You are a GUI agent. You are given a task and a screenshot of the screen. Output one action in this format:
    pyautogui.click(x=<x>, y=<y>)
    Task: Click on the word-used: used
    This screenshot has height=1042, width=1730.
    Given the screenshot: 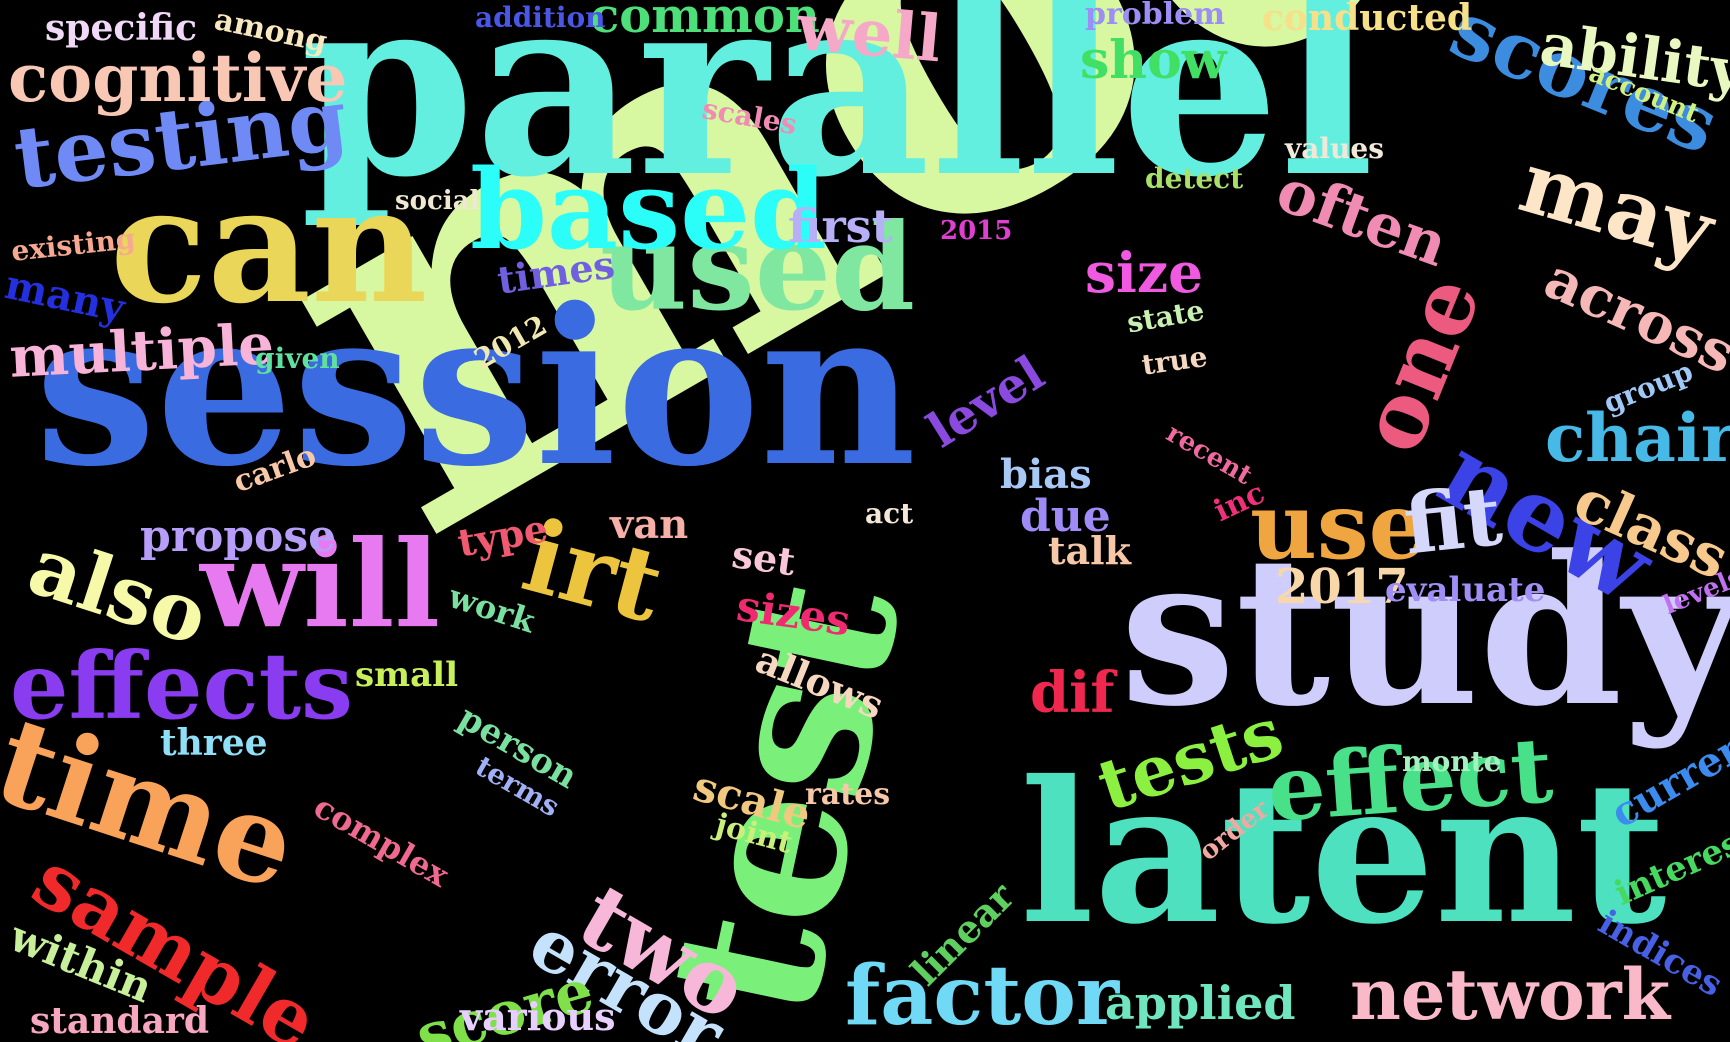 What is the action you would take?
    pyautogui.click(x=758, y=267)
    